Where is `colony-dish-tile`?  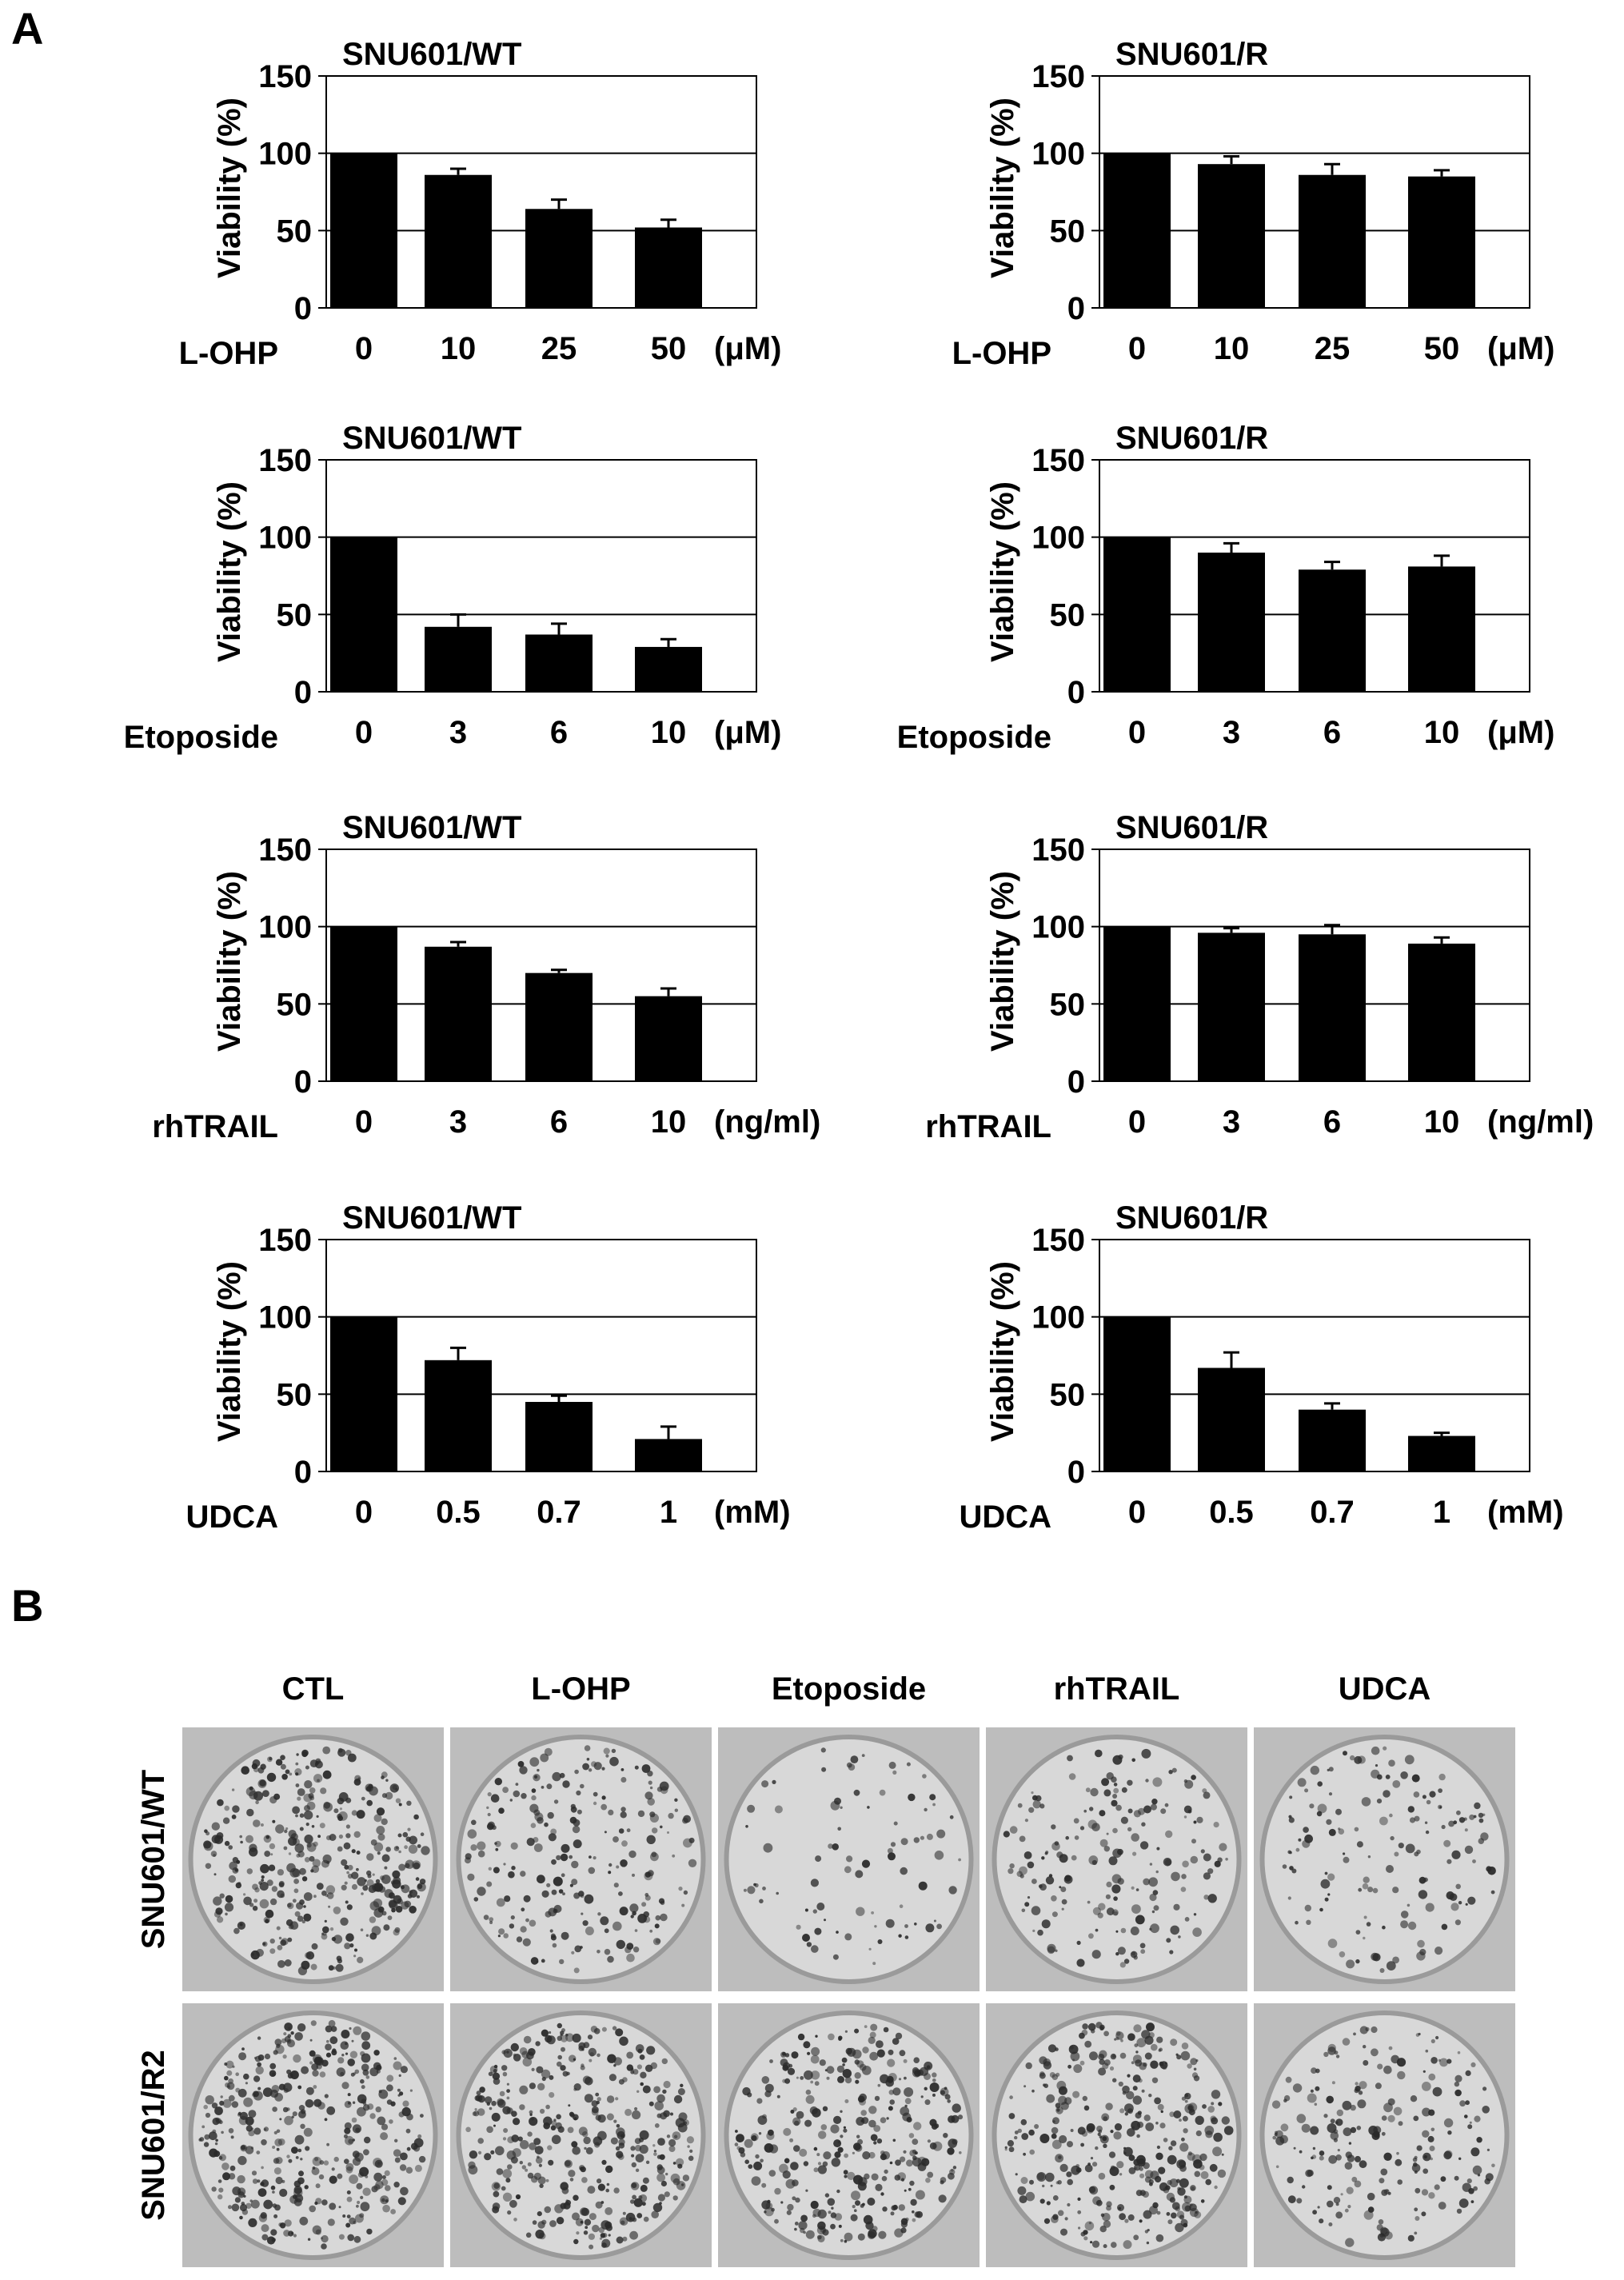 colony-dish-tile is located at coordinates (1384, 2135).